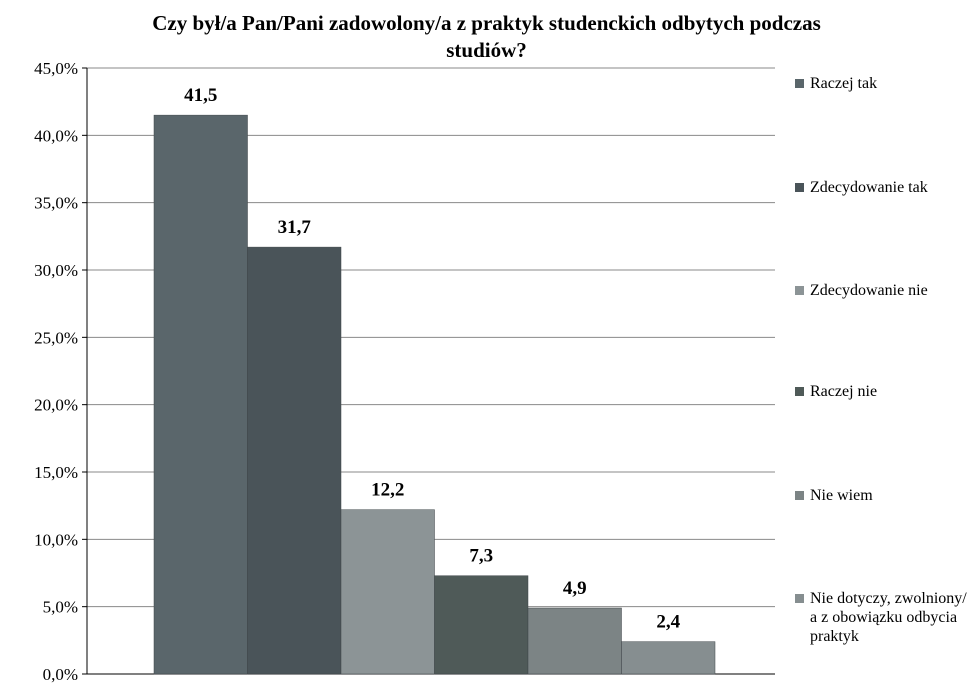  Describe the element at coordinates (387, 490) in the screenshot. I see `data-label: 12,2` at that location.